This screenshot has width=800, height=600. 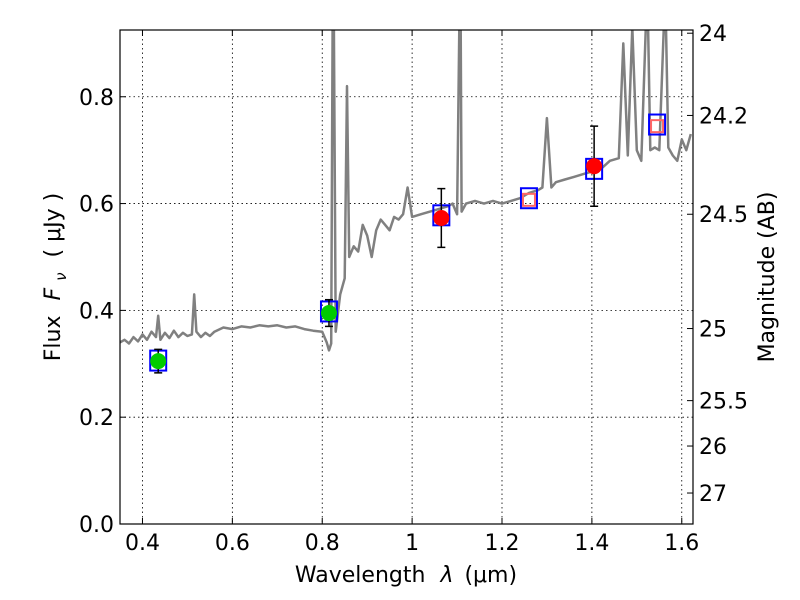 What do you see at coordinates (96, 418) in the screenshot?
I see `y-tick-label: 0.2` at bounding box center [96, 418].